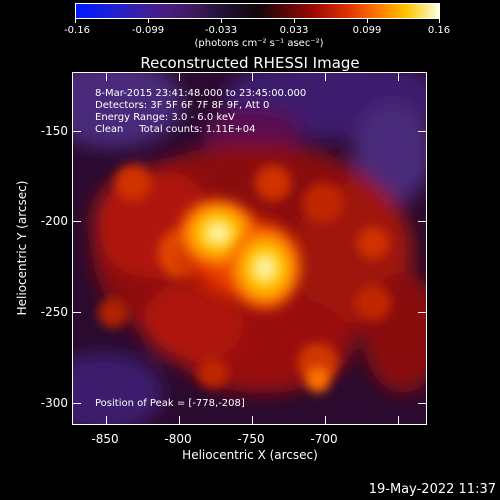  What do you see at coordinates (221, 30) in the screenshot?
I see `colorbar-tick-label: -0.033` at bounding box center [221, 30].